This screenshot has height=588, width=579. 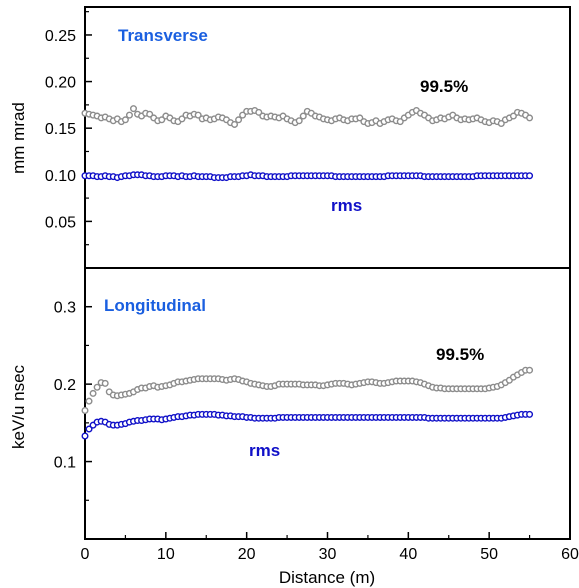 What do you see at coordinates (307, 425) in the screenshot?
I see `longitudinal-series-rms` at bounding box center [307, 425].